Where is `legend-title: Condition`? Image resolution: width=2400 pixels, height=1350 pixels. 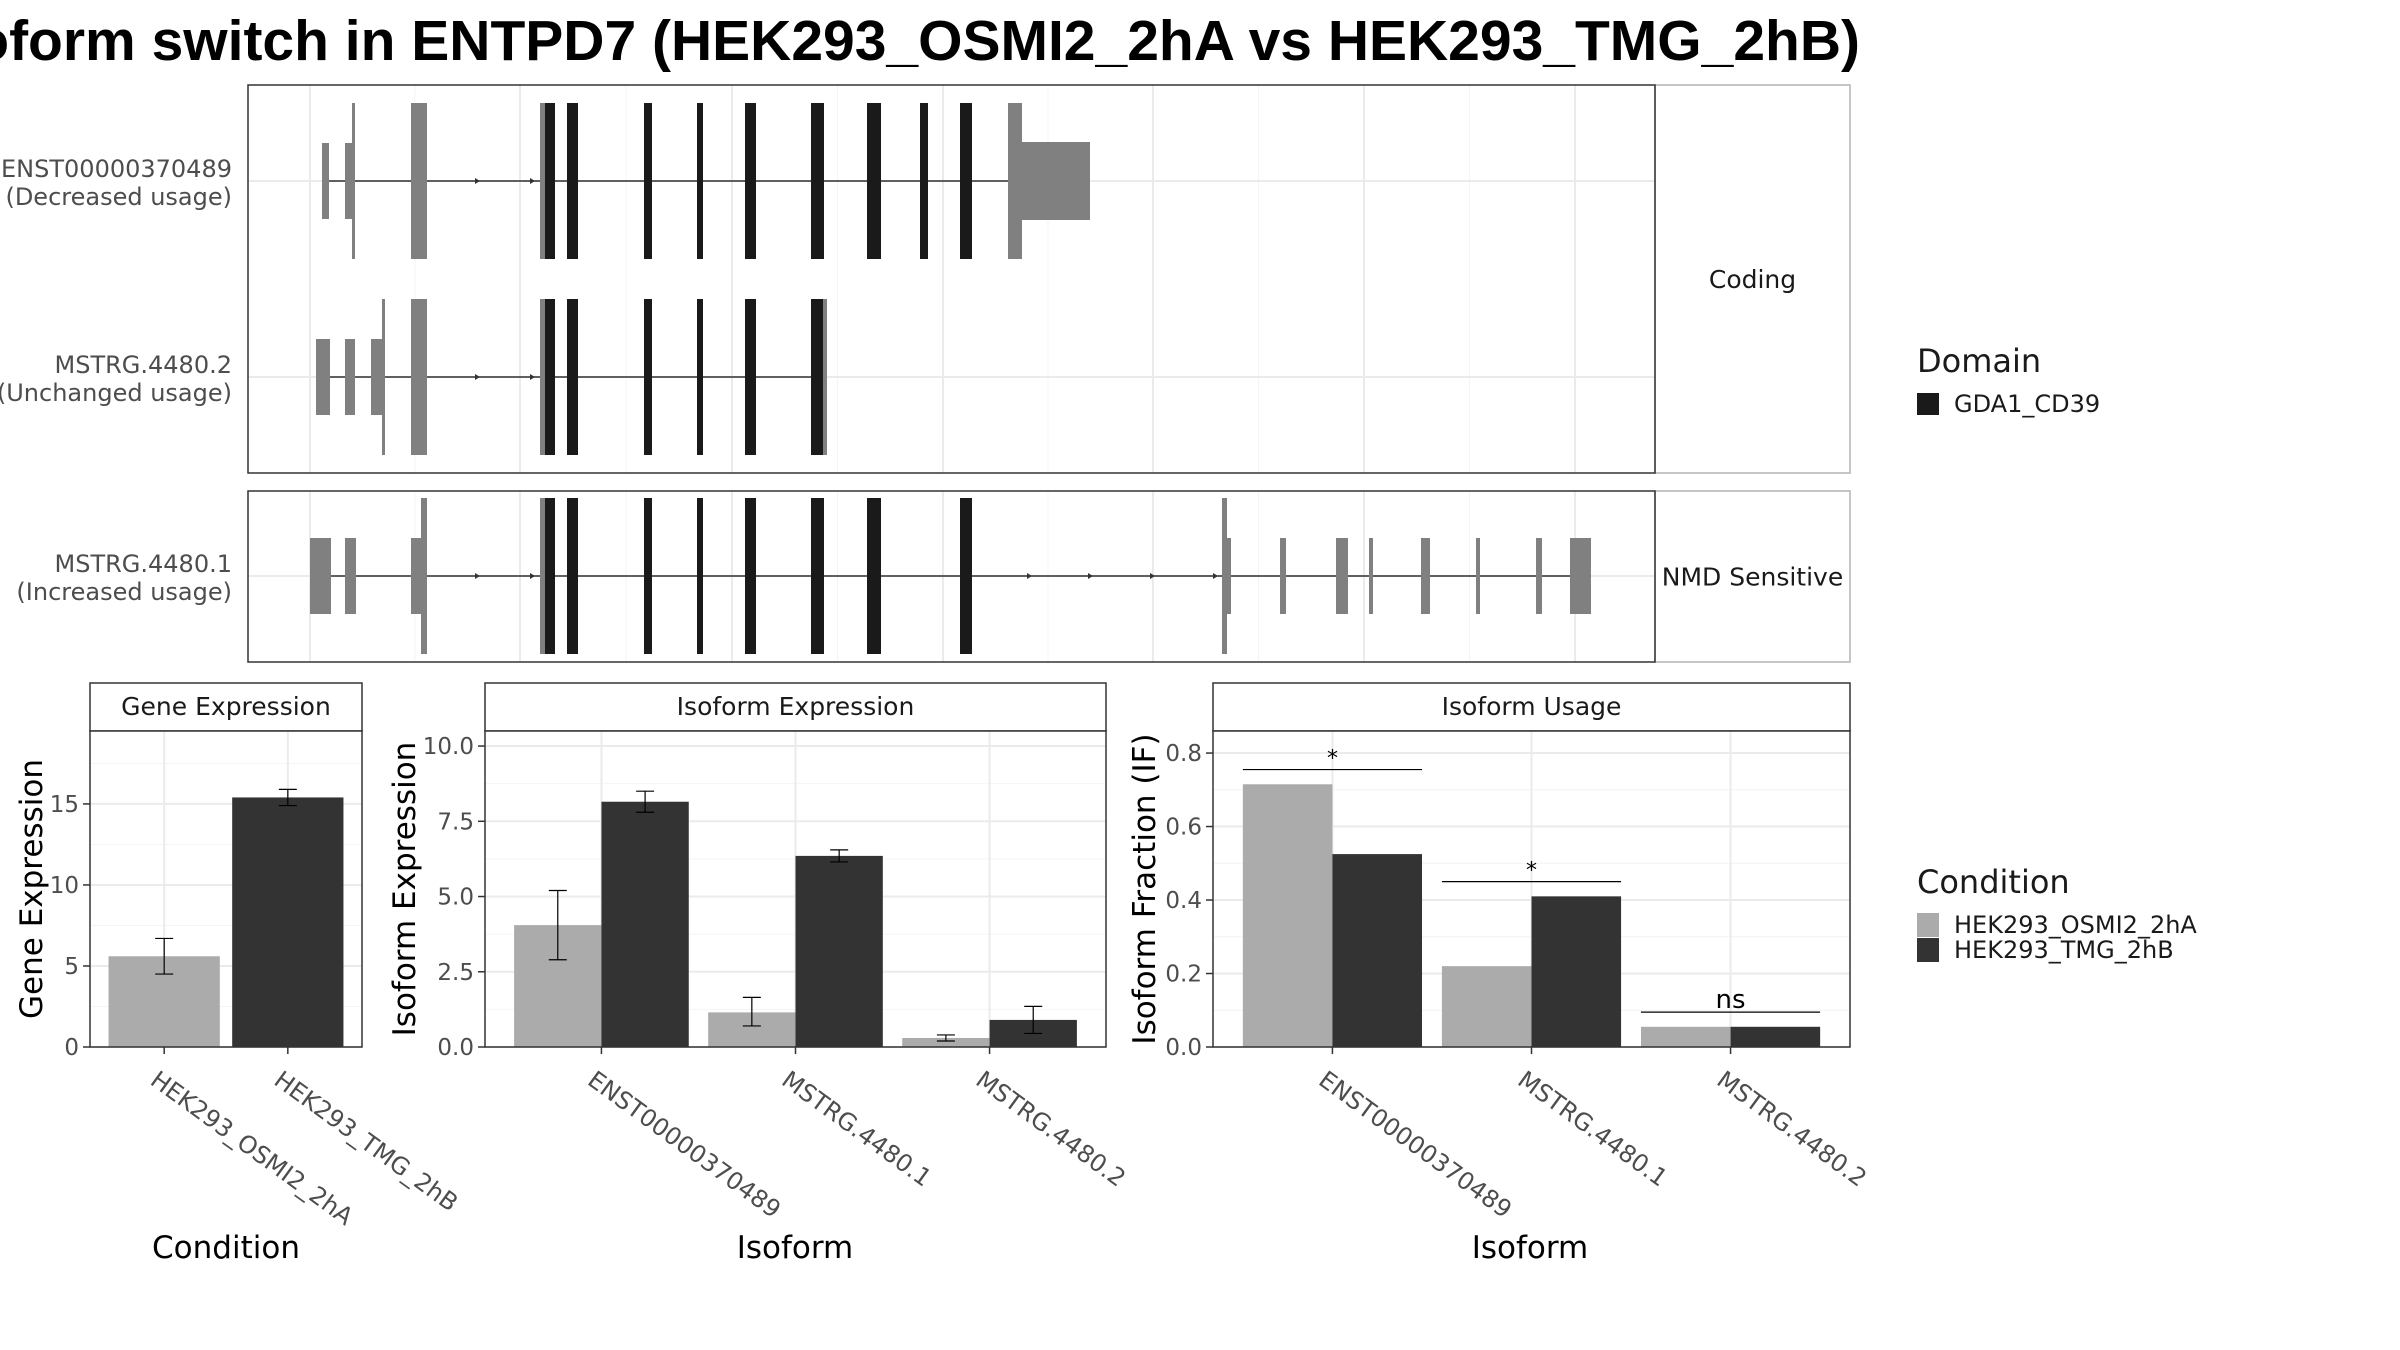
legend-title: Condition is located at coordinates (1993, 882).